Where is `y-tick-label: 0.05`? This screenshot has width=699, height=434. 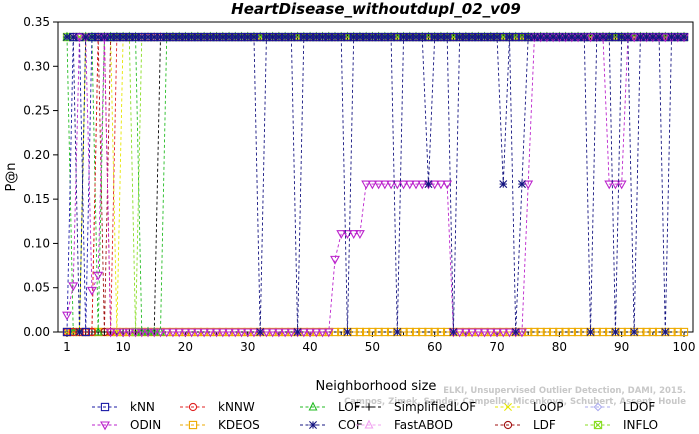 y-tick-label: 0.05 is located at coordinates (36, 288).